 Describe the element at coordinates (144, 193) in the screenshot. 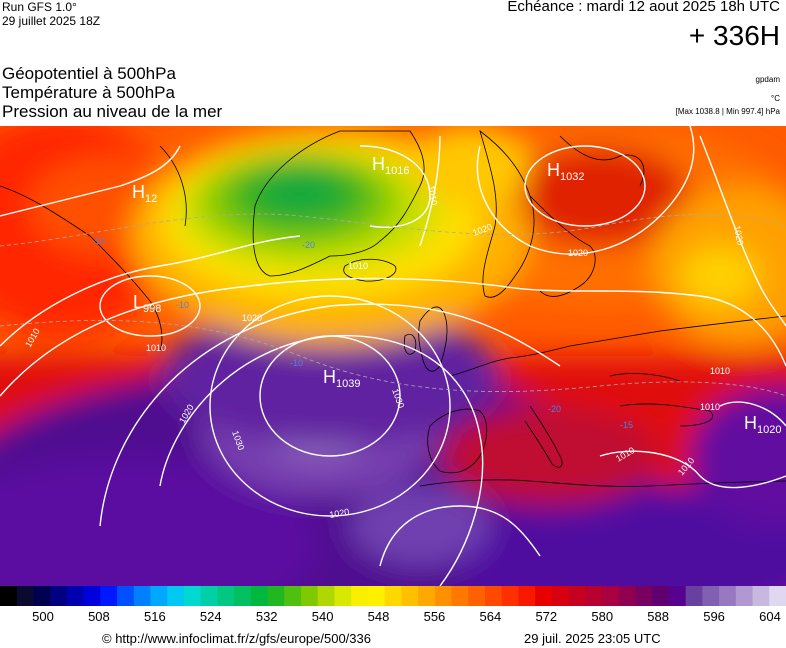

I see `pressure-center-high: H12` at that location.